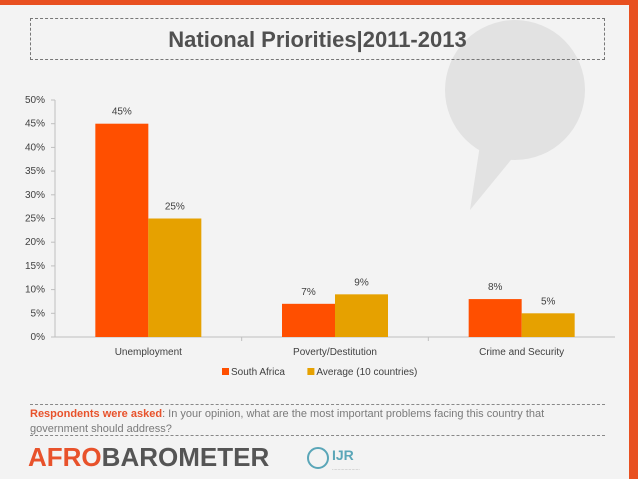 The image size is (638, 479). What do you see at coordinates (96, 414) in the screenshot?
I see `question-lead: Respondents were asked` at bounding box center [96, 414].